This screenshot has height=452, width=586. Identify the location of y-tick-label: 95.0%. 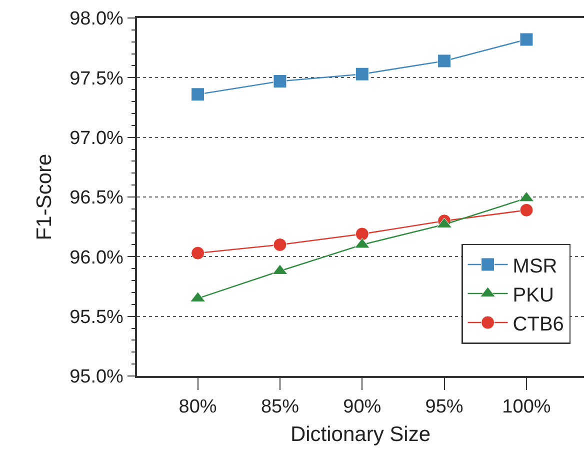
(97, 377).